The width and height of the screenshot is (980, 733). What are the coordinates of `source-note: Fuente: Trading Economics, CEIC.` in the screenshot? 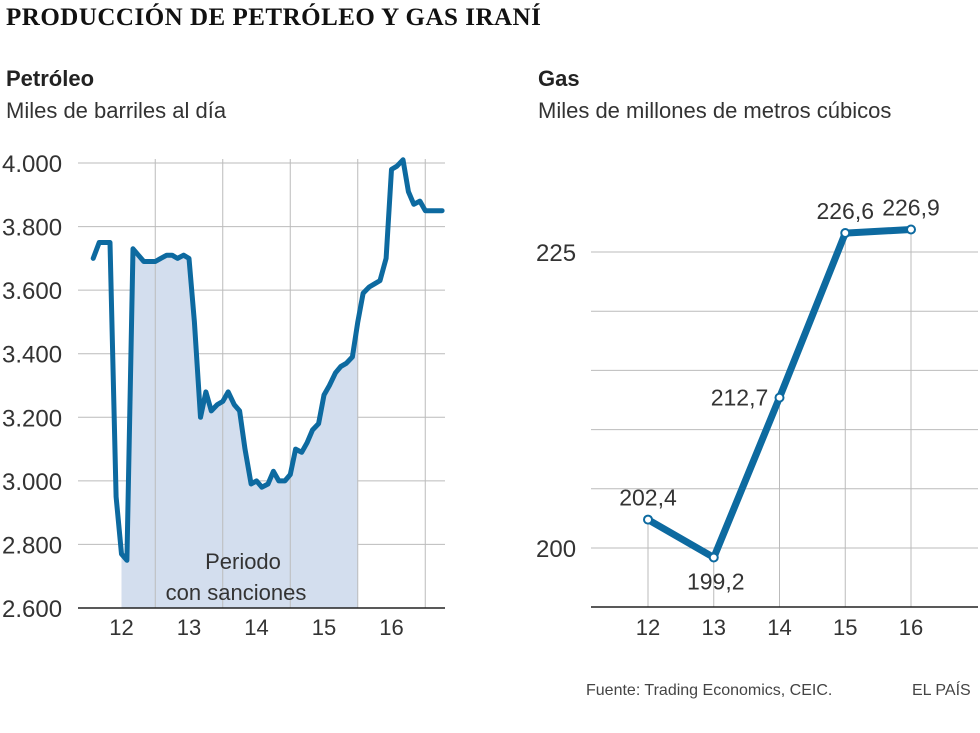 It's located at (709, 690).